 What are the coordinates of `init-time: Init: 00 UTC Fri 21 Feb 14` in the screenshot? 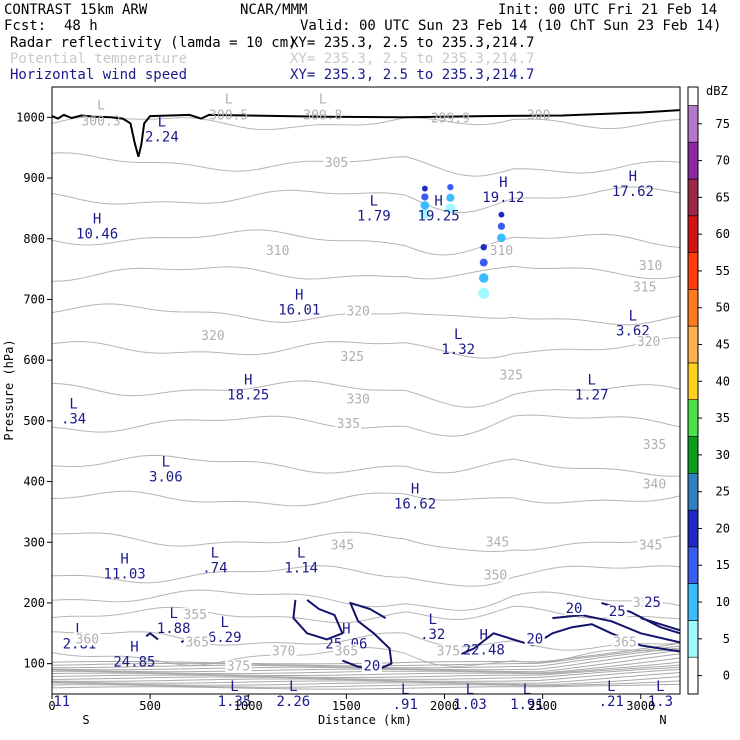 It's located at (607, 10).